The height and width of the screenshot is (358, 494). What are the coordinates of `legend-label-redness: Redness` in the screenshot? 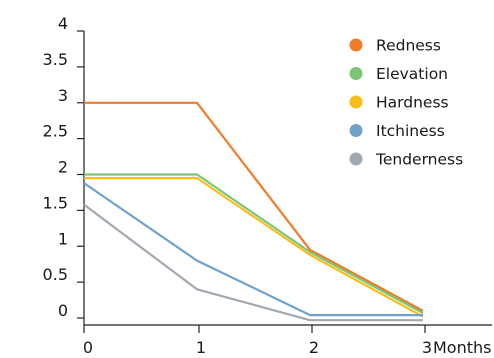 It's located at (408, 46).